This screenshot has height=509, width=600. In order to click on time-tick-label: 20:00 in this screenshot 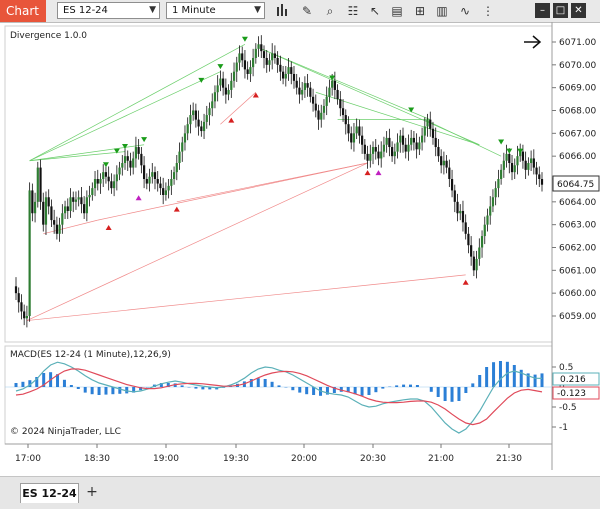, I will do `click(304, 459)`.